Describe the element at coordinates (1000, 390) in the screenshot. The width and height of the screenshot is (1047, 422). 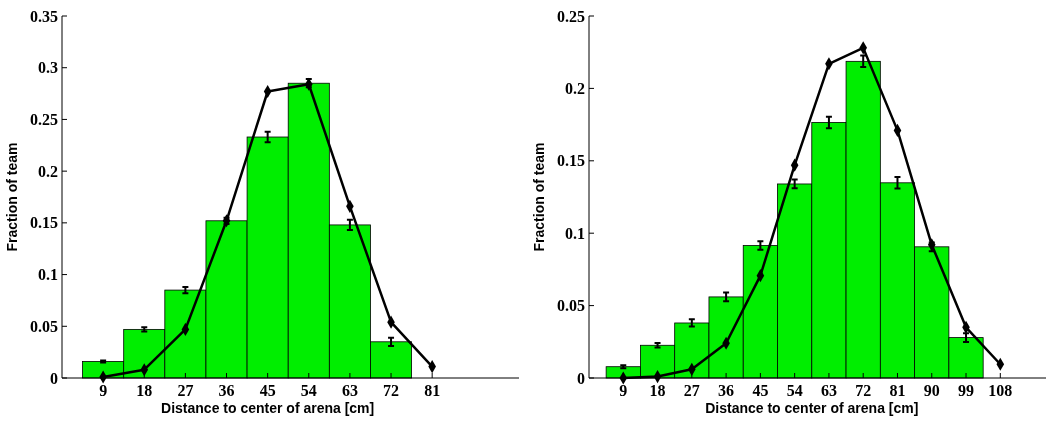
I see `x-tick-label: 108` at that location.